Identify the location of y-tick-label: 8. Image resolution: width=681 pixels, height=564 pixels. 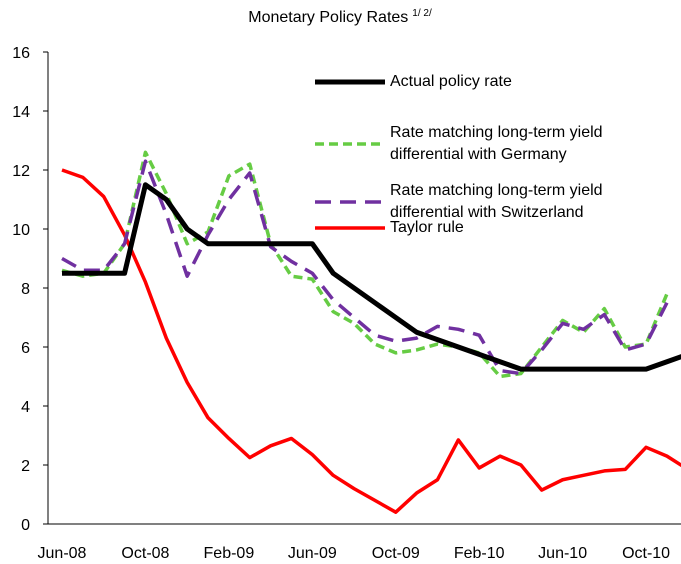
(25, 289).